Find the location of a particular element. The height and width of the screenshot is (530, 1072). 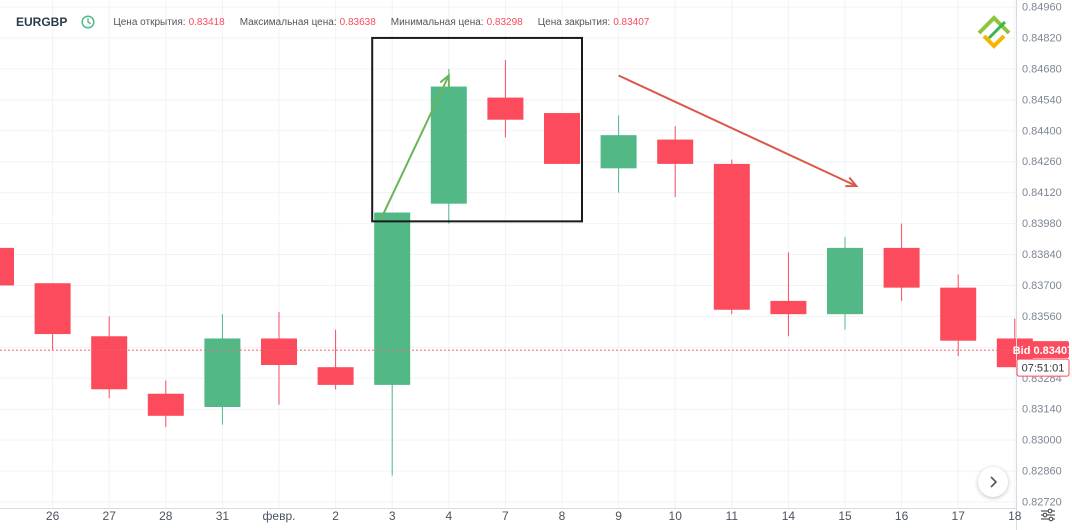

price-tick-label: 0.84960 is located at coordinates (1042, 8).